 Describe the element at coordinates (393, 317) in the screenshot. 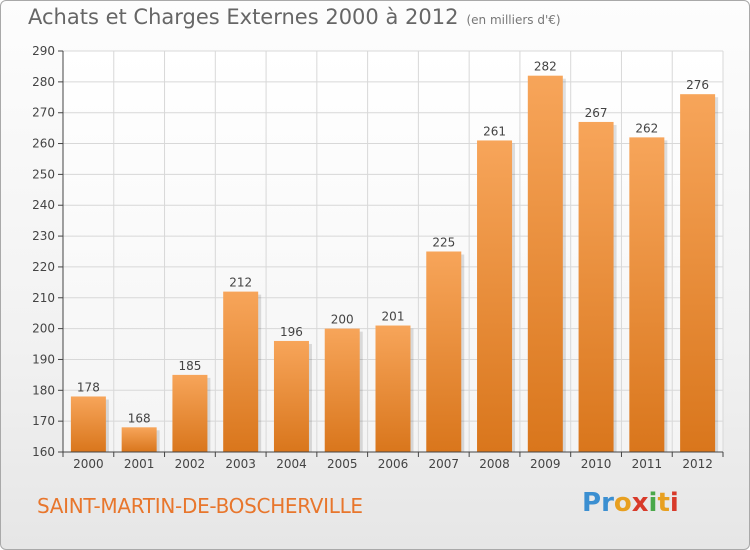

I see `bar-value-label: 201` at that location.